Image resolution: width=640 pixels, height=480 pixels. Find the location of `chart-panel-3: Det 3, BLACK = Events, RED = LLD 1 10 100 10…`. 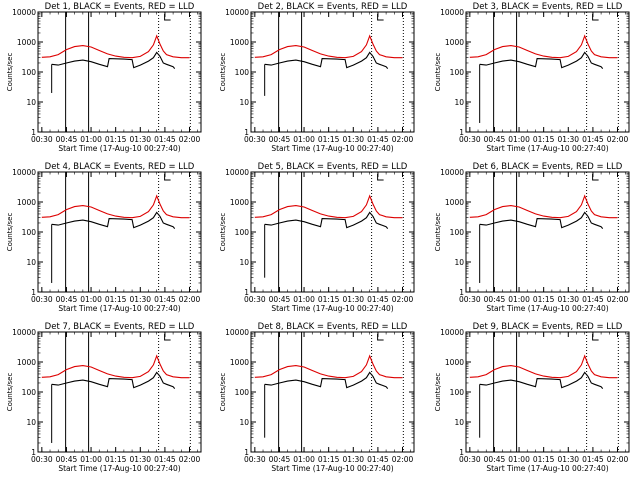

chart-panel-3: Det 3, BLACK = Events, RED = LLD 1 10 100 10… is located at coordinates (532, 77).